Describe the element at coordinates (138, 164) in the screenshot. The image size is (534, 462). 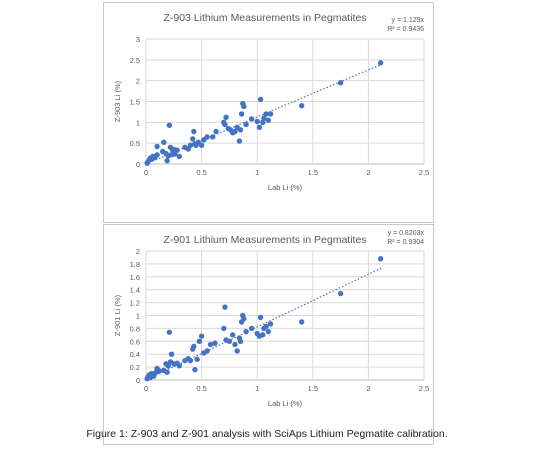
I see `z903-y-tick-label: 0` at that location.